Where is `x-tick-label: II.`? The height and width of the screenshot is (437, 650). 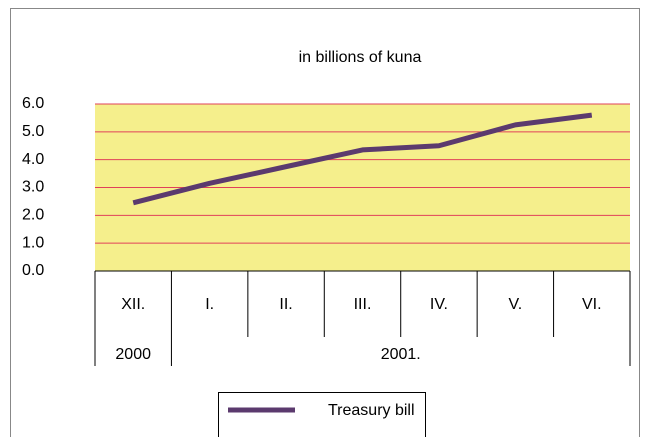
x-tick-label: II. is located at coordinates (285, 304).